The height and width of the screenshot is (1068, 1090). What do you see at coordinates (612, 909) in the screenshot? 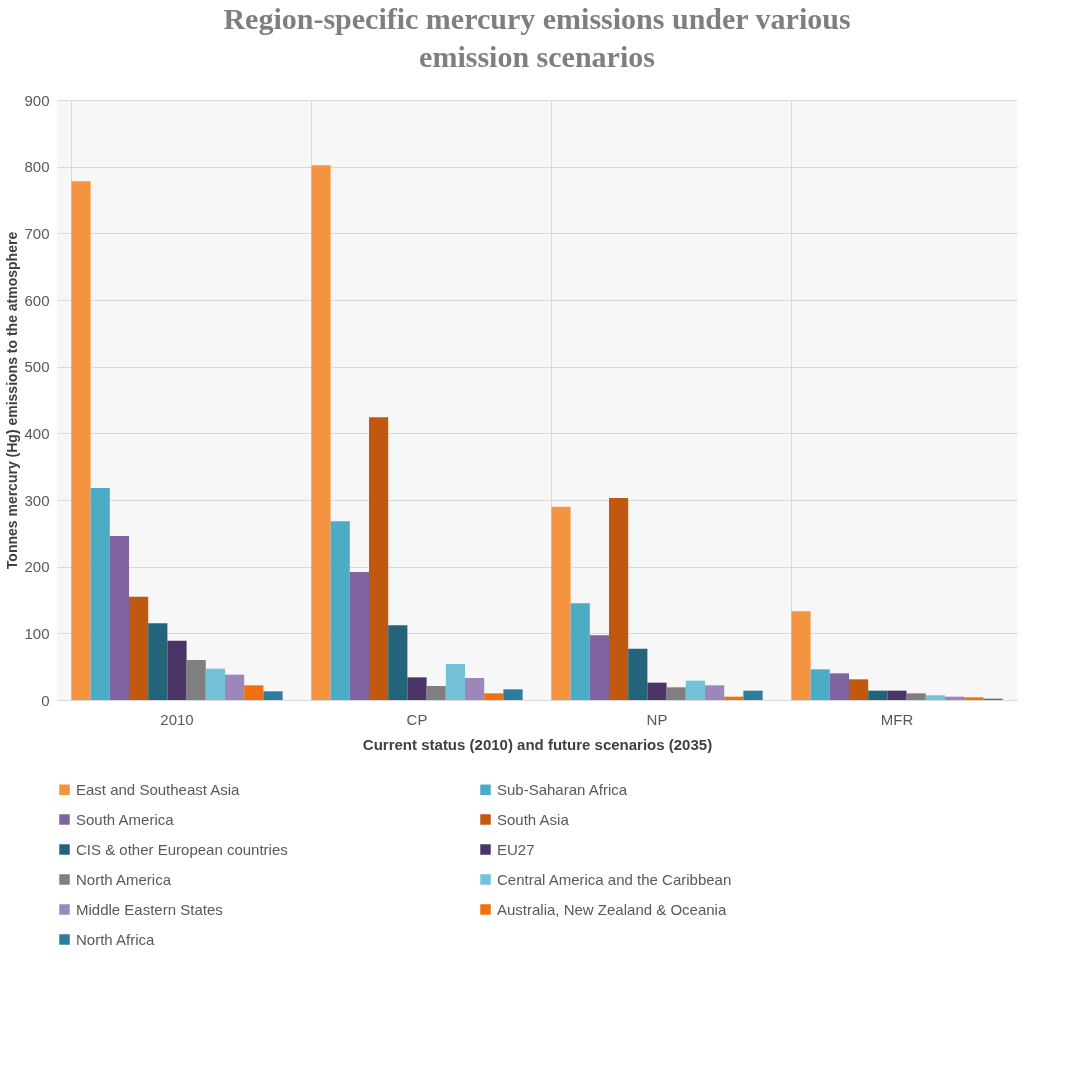
I see `legend-label: Australia, New Zealand & Oceania` at bounding box center [612, 909].